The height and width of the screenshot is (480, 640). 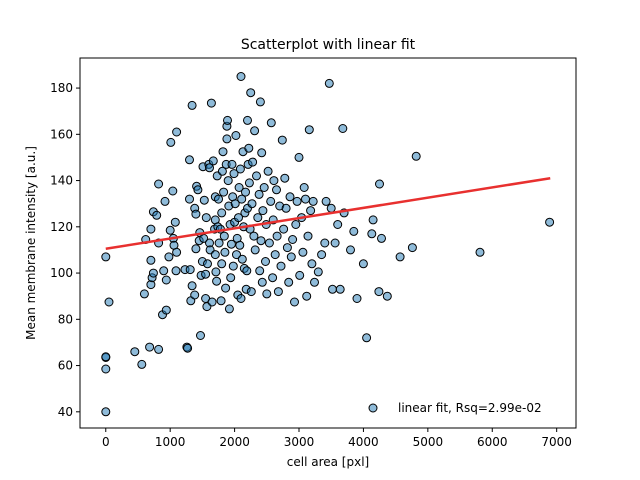 I want to click on chart-title: Scatterplot with linear fit, so click(x=328, y=45).